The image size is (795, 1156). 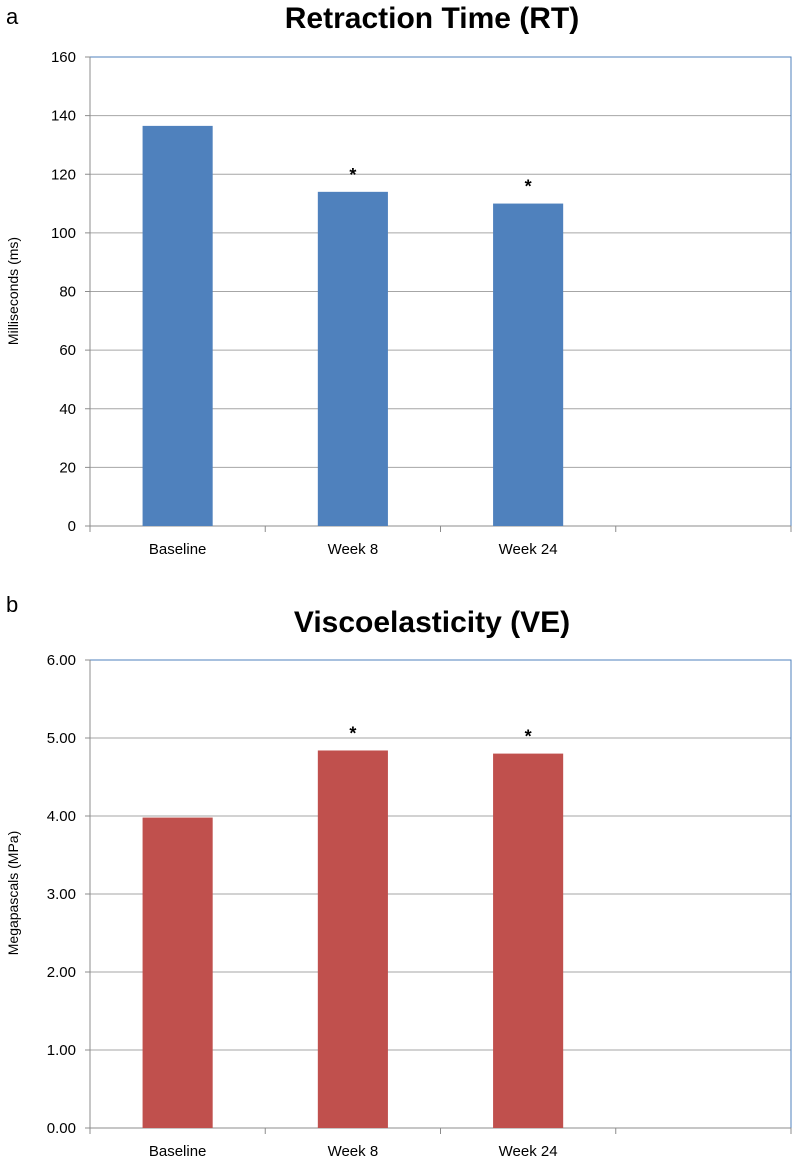 I want to click on y-tick-label: 0.00, so click(x=61, y=1128).